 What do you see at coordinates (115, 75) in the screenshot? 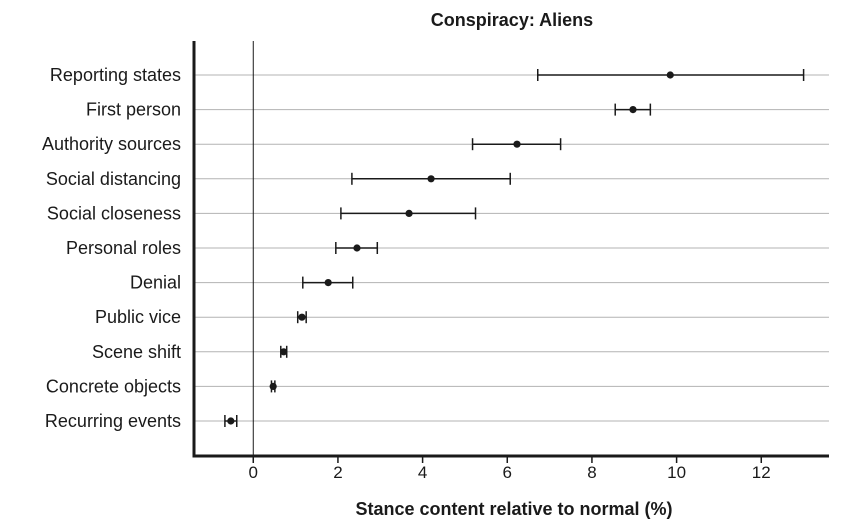
I see `category-label: Reporting states` at bounding box center [115, 75].